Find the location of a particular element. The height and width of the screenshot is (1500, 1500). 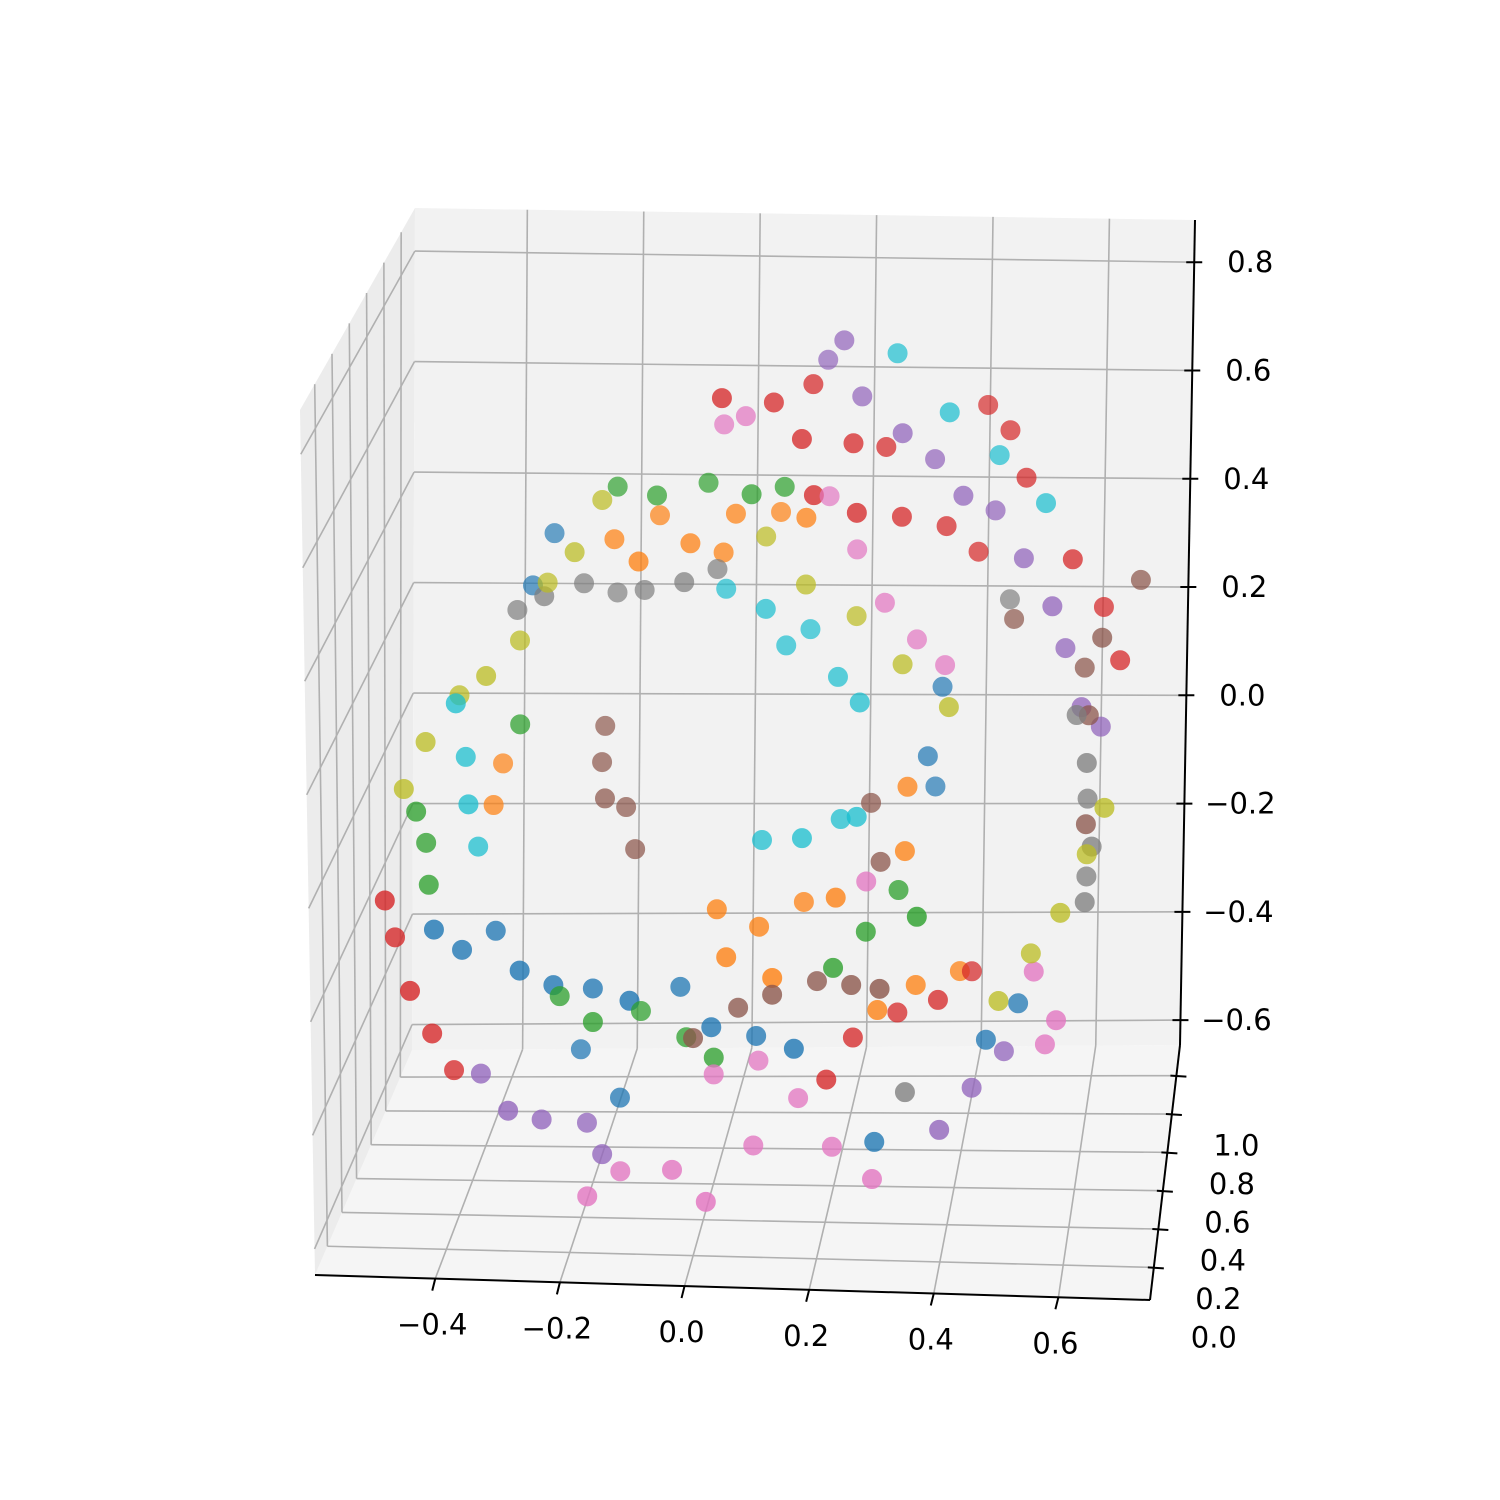

z-tick-label: 0.2 is located at coordinates (1244, 587).